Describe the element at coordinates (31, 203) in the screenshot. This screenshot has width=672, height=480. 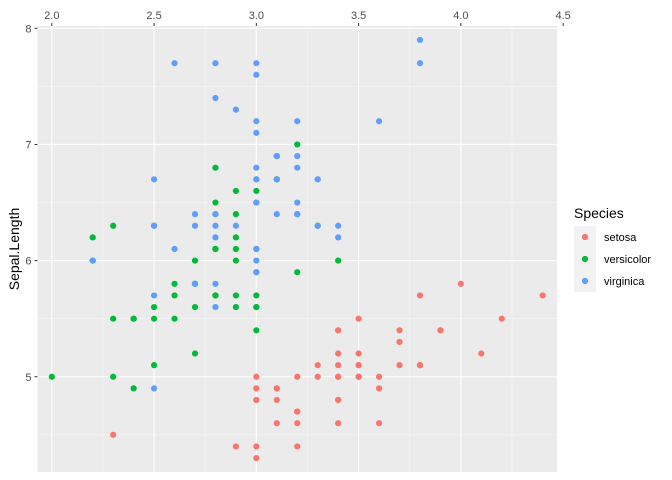
I see `y-axis: 5 6 7 8` at that location.